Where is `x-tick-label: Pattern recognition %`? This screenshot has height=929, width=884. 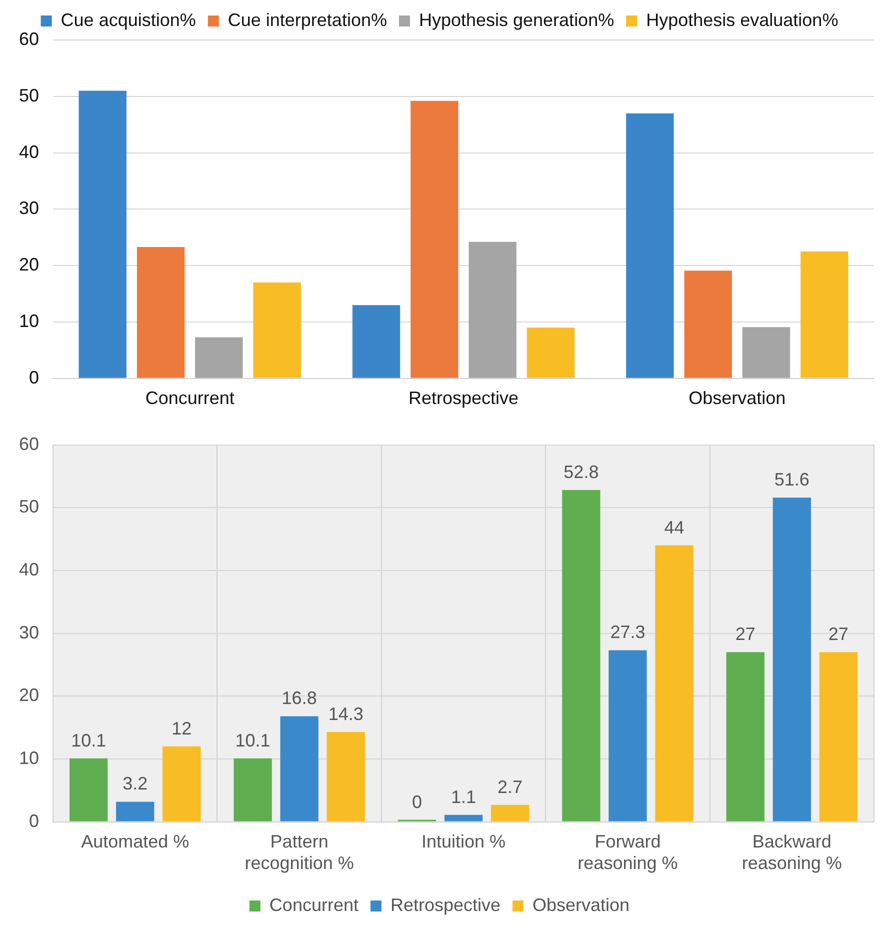 x-tick-label: Pattern recognition % is located at coordinates (299, 853).